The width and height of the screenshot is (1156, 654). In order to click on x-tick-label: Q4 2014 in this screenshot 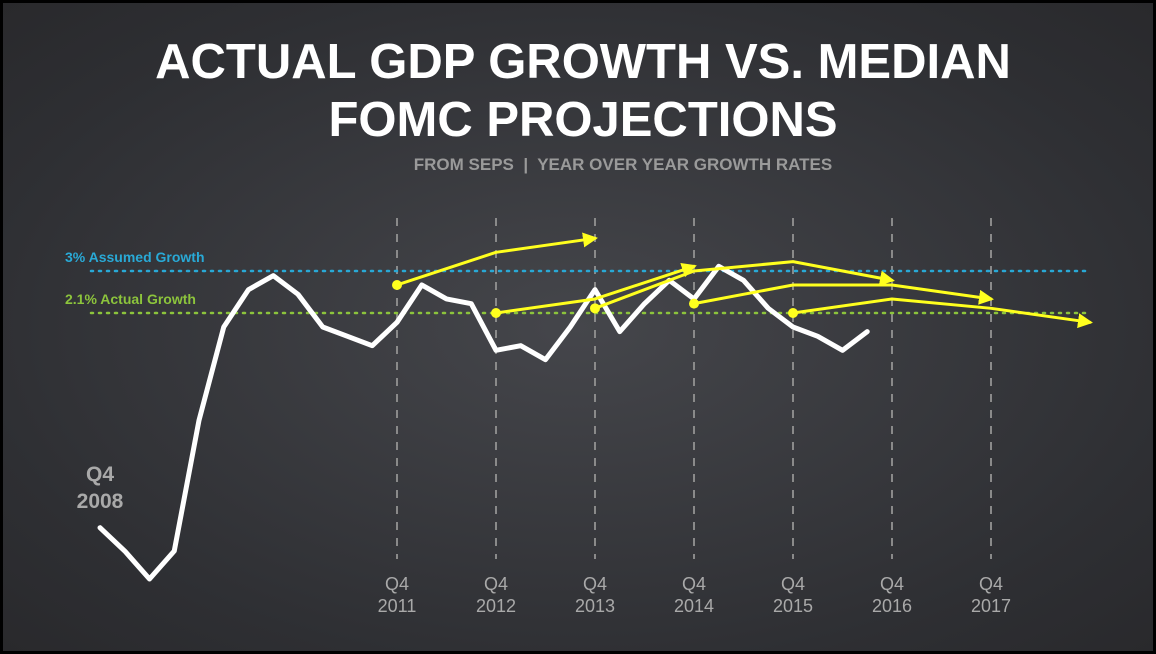, I will do `click(694, 595)`.